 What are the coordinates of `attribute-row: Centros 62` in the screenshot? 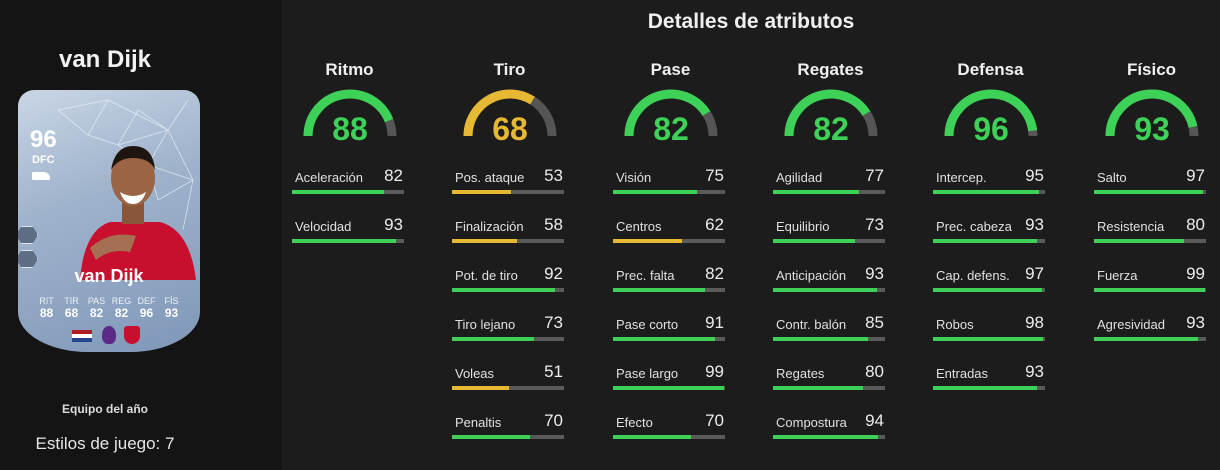 It's located at (670, 233).